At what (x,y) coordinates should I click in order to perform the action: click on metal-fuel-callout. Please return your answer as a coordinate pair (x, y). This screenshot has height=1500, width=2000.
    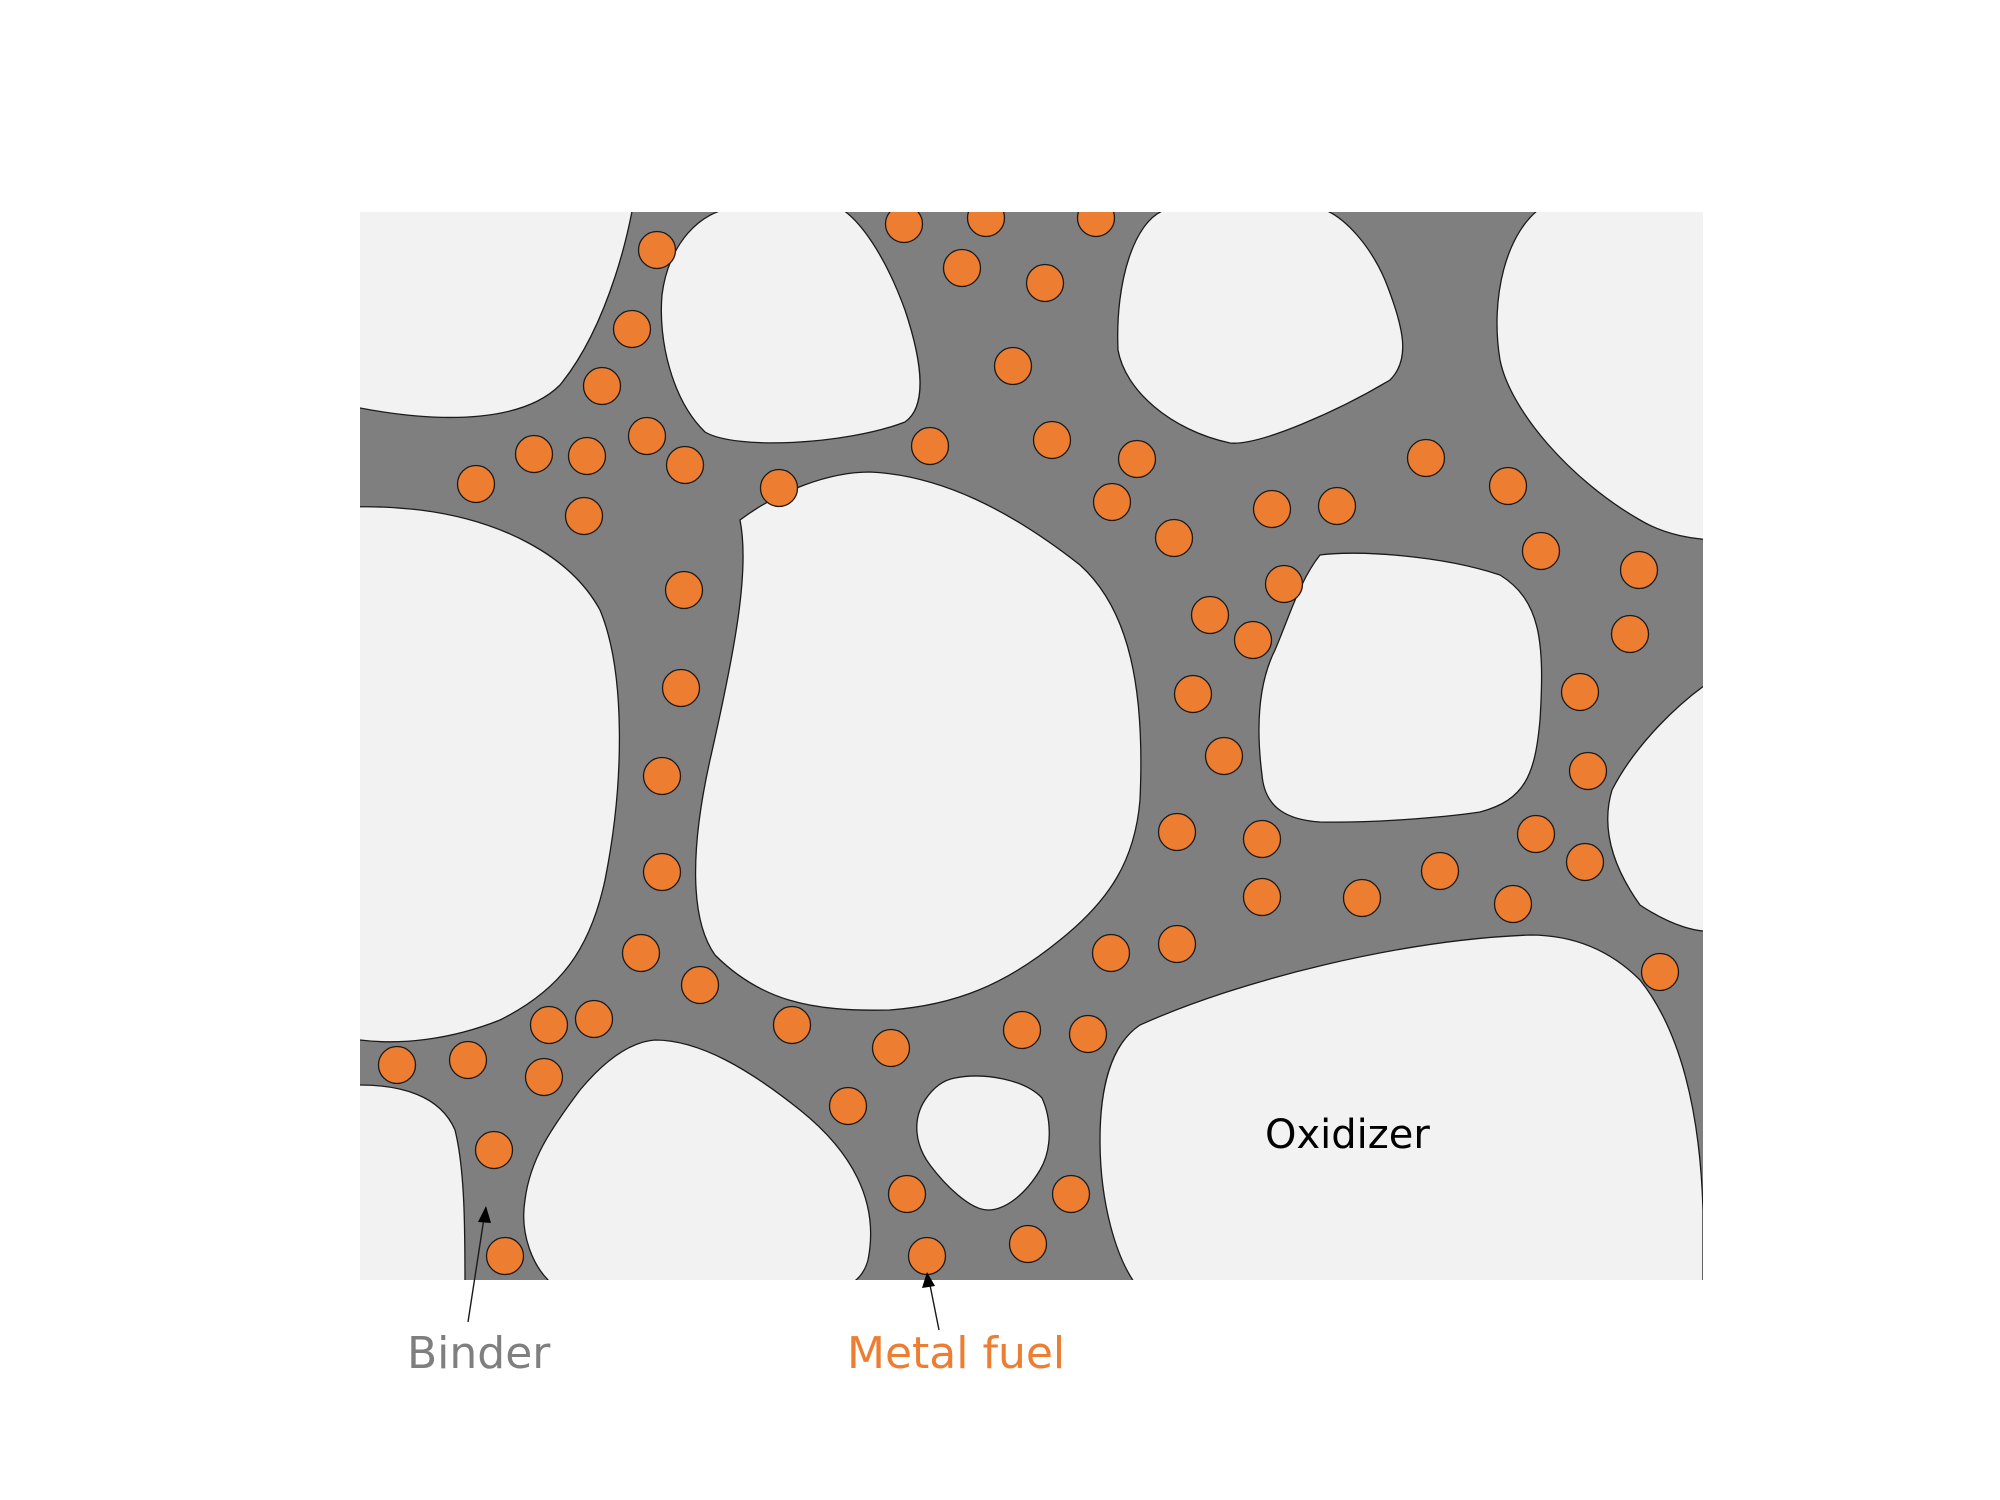
    Looking at the image, I should click on (931, 1301).